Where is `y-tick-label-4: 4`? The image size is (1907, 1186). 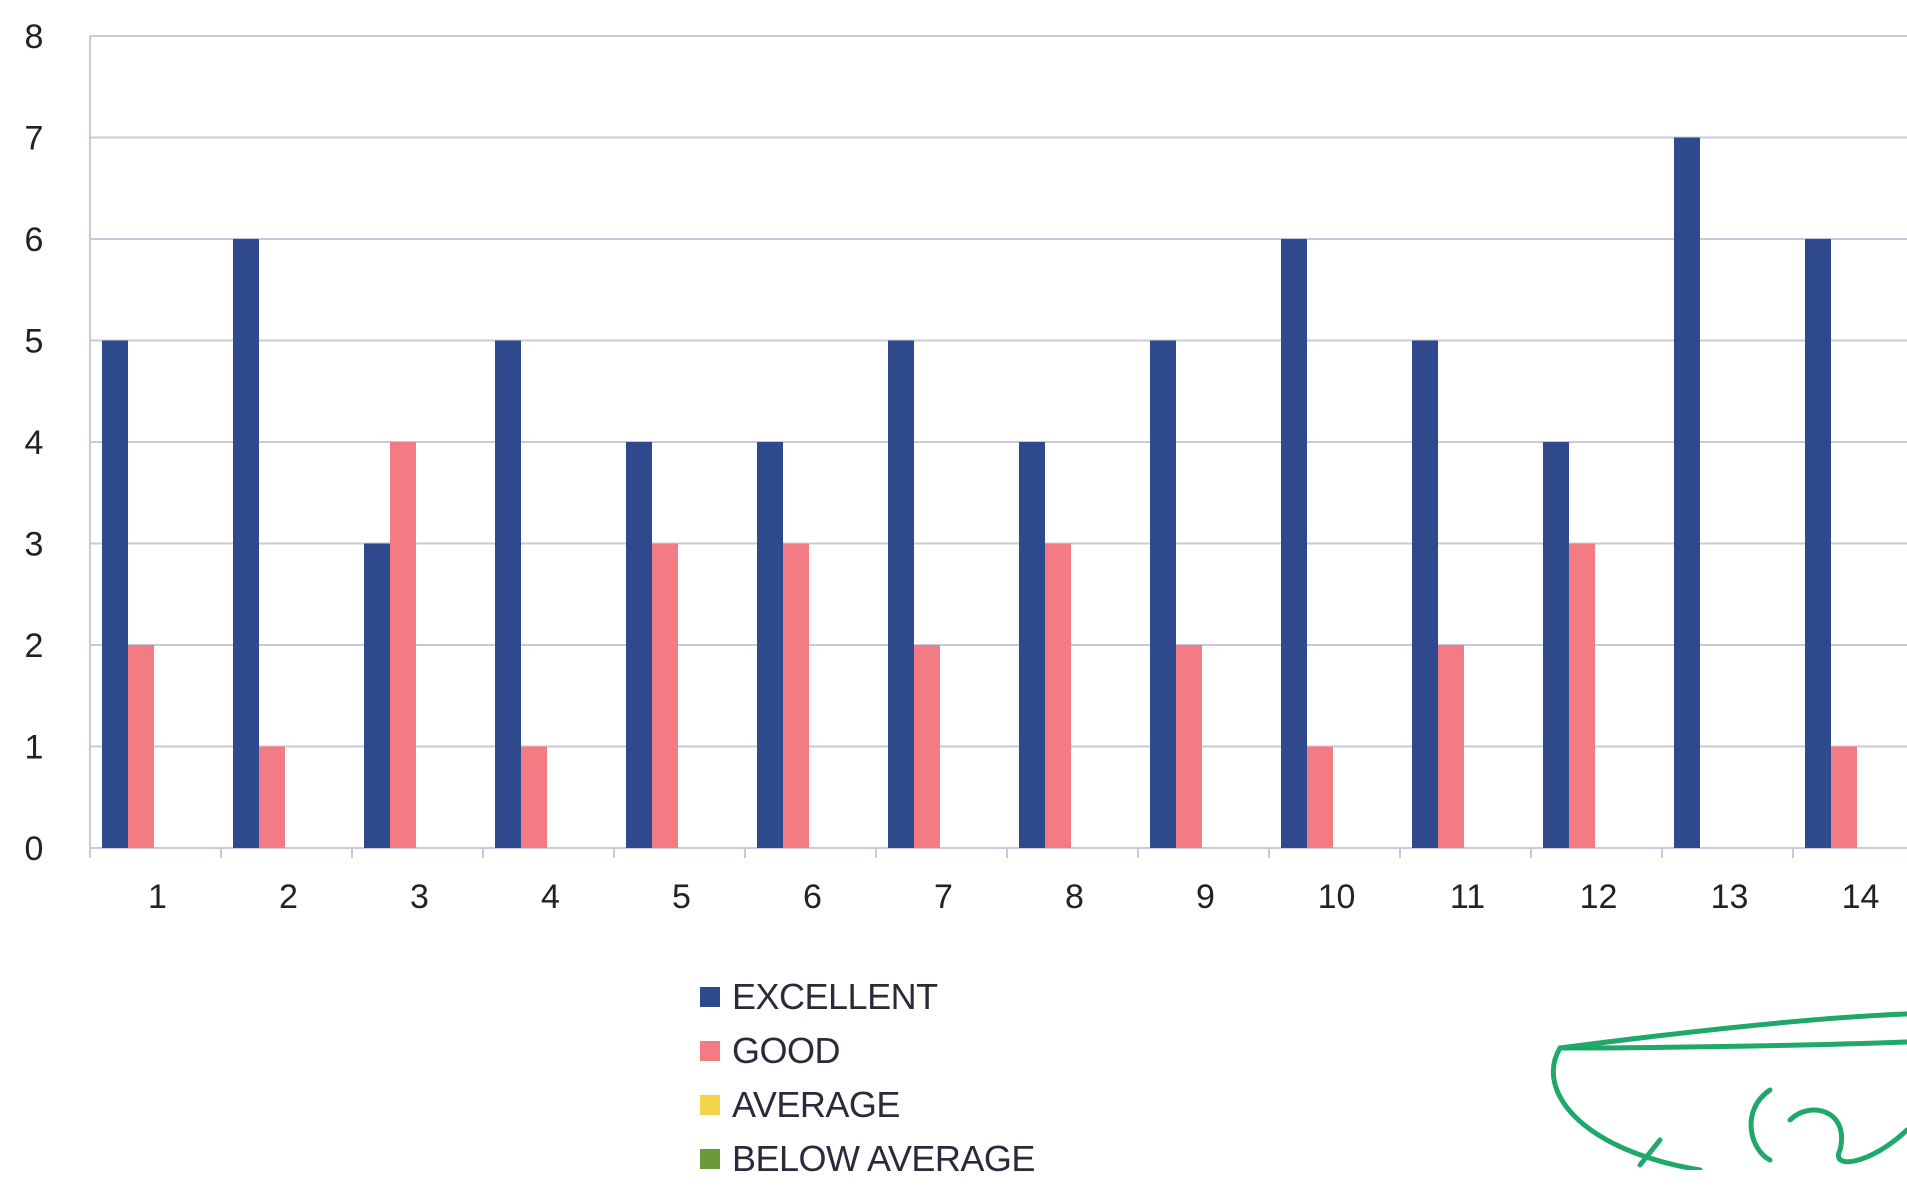
y-tick-label-4: 4 is located at coordinates (34, 443).